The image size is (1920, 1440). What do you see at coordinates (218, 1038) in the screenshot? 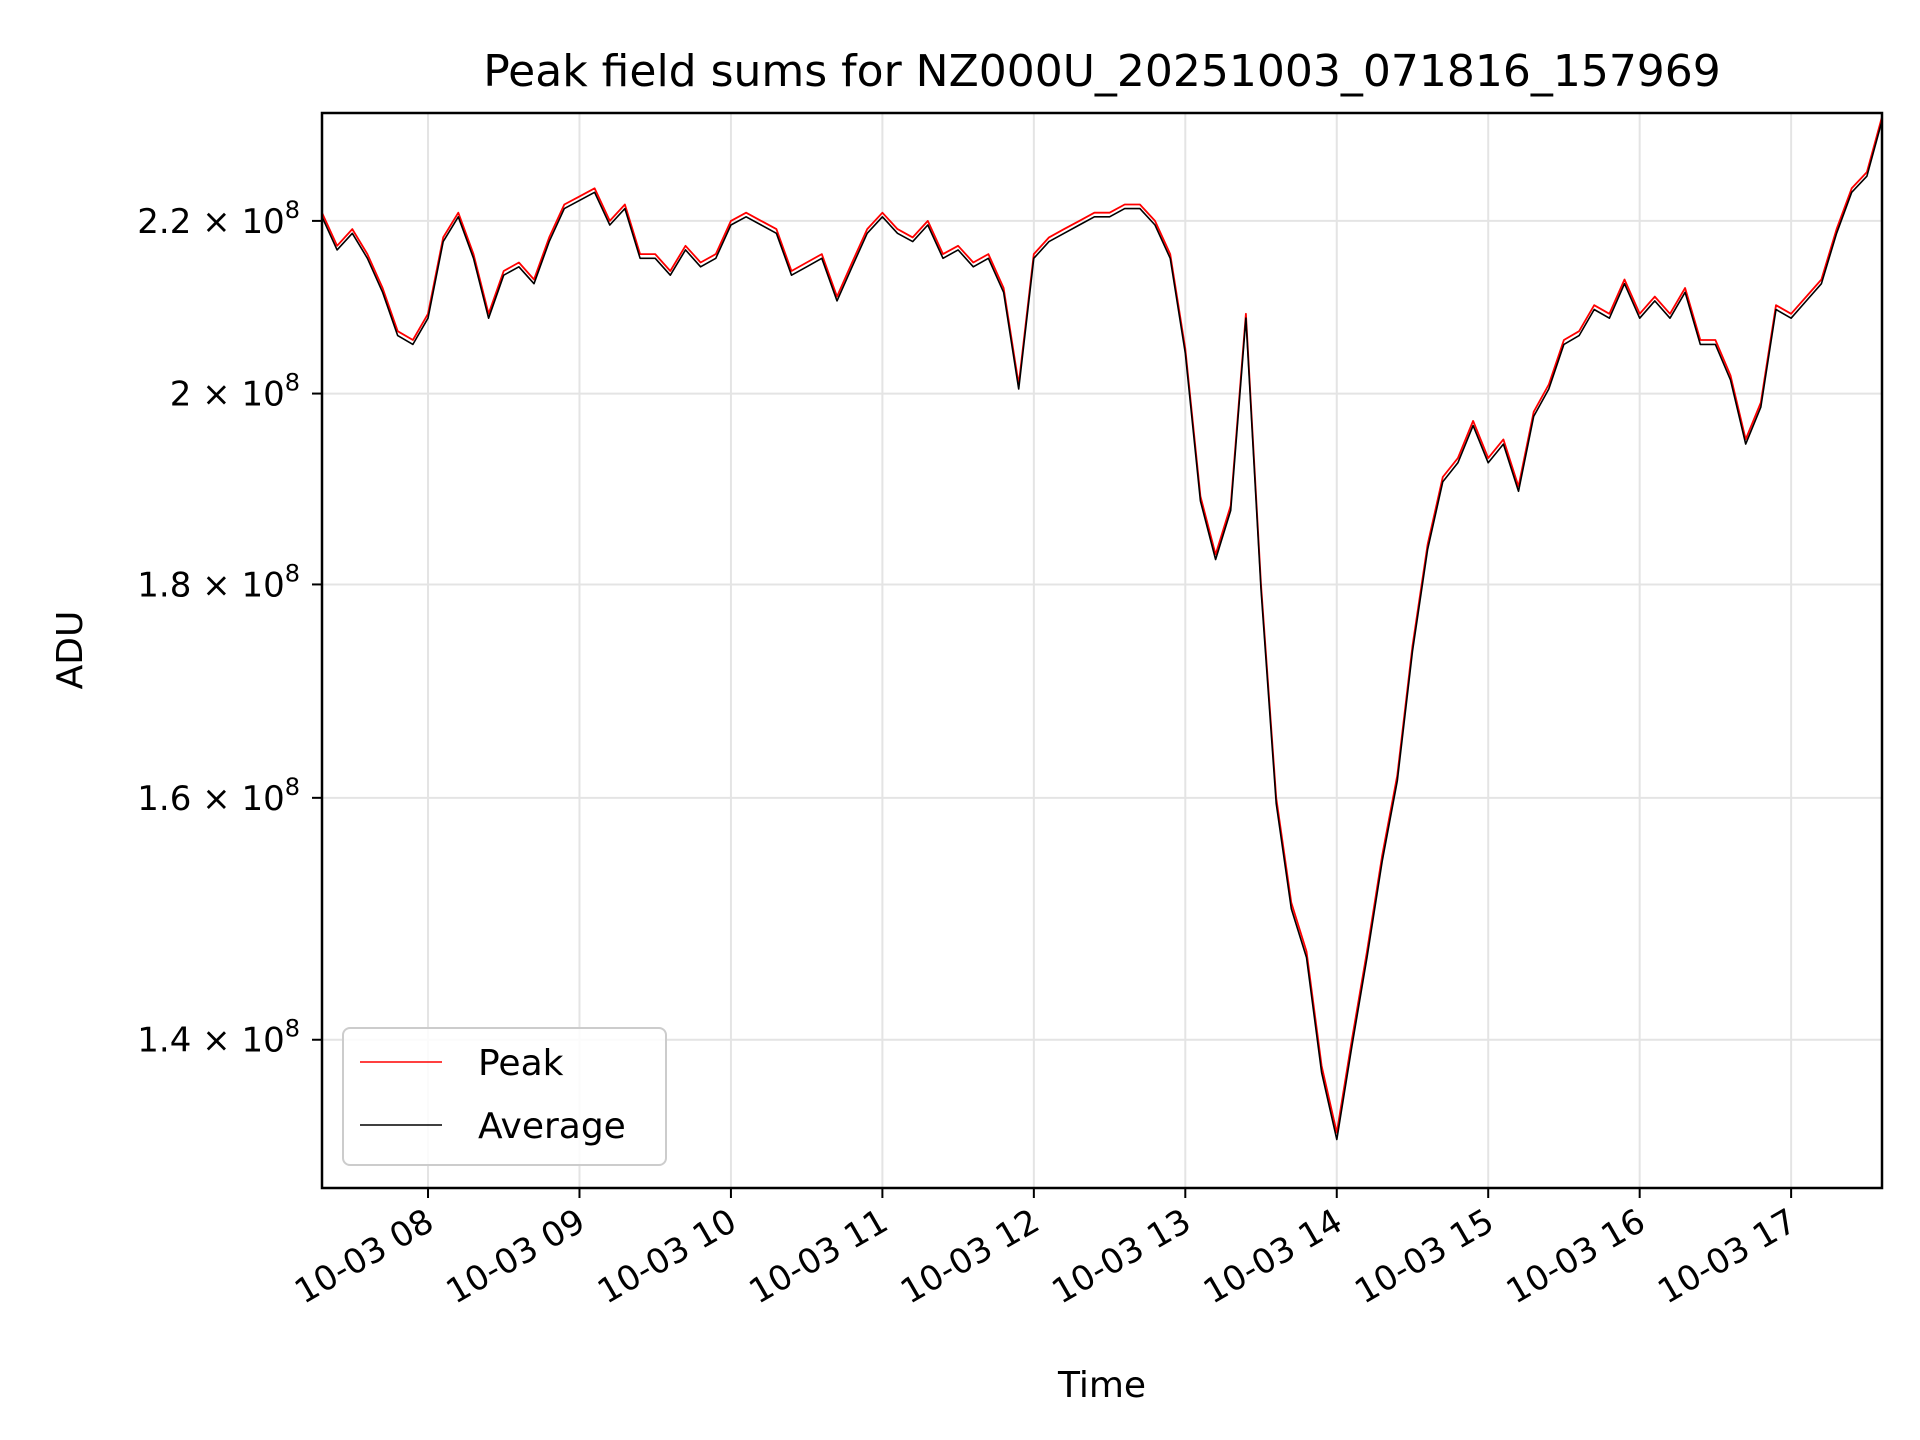
I see `y-tick-label: 1.4 × 108` at bounding box center [218, 1038].